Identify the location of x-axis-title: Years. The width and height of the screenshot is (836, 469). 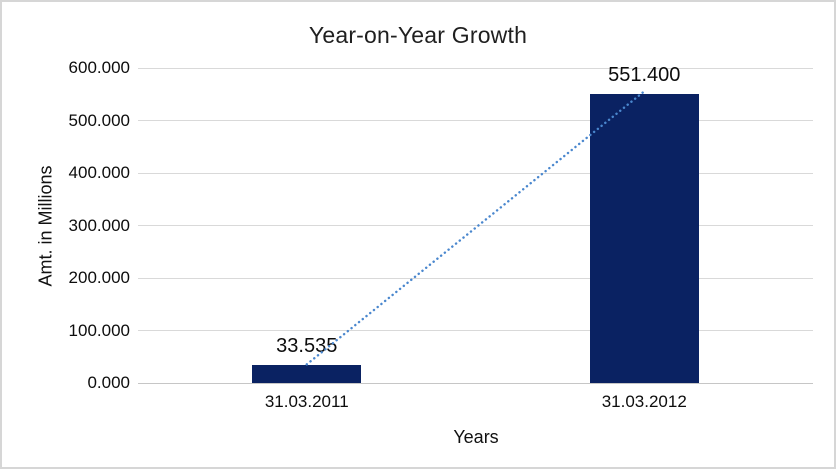
(476, 437).